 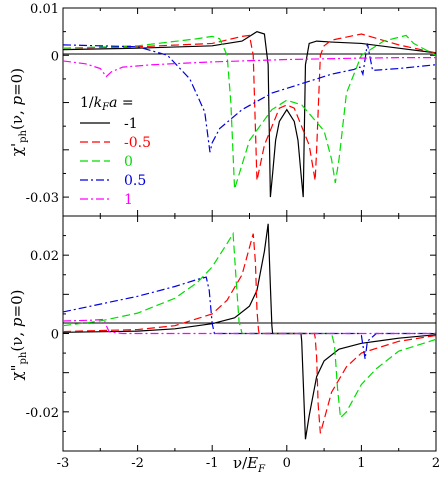 What do you see at coordinates (55, 335) in the screenshot?
I see `bottom-y-tick-label: 0` at bounding box center [55, 335].